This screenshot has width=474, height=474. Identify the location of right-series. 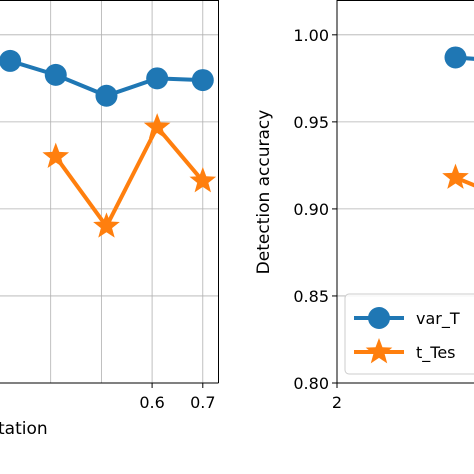
(458, 117).